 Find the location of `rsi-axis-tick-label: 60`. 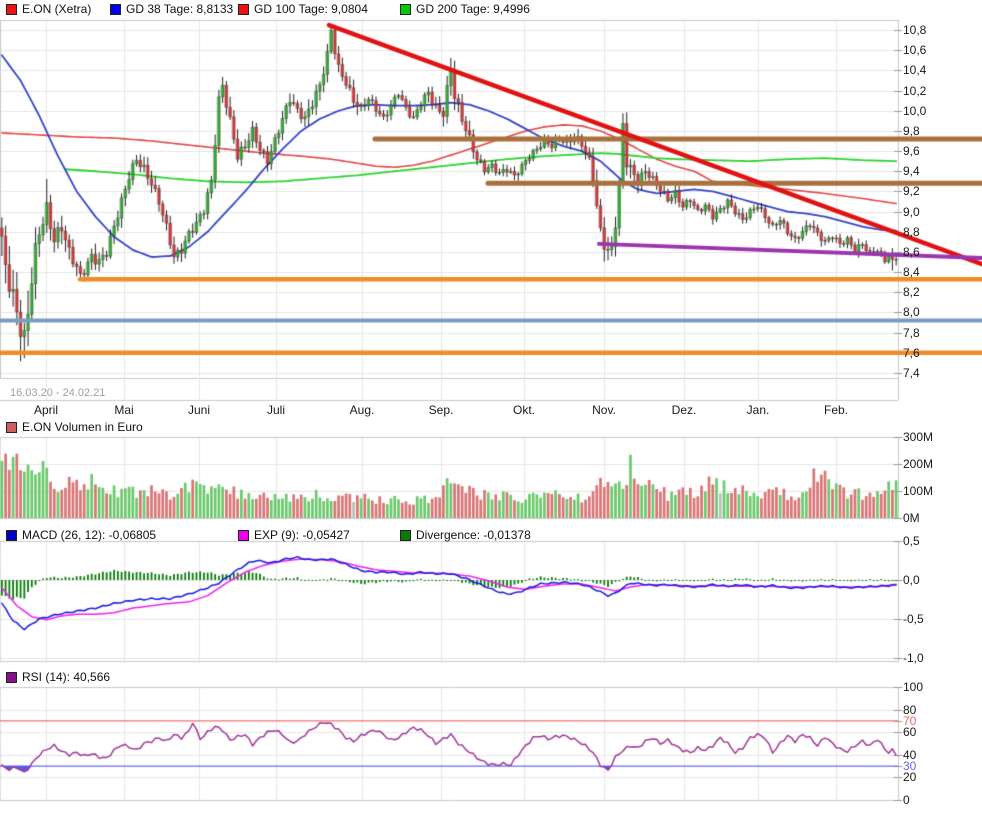

rsi-axis-tick-label: 60 is located at coordinates (910, 732).